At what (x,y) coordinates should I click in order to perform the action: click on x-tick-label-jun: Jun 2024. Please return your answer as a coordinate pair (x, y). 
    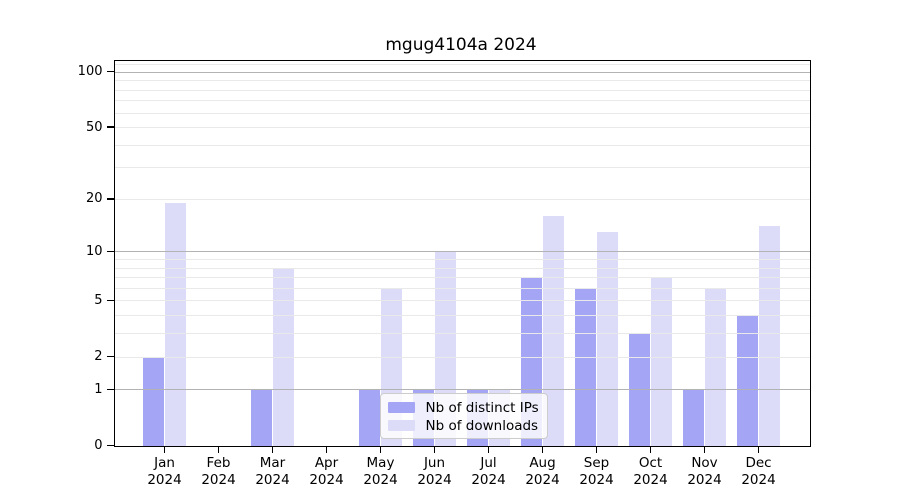
    Looking at the image, I should click on (434, 471).